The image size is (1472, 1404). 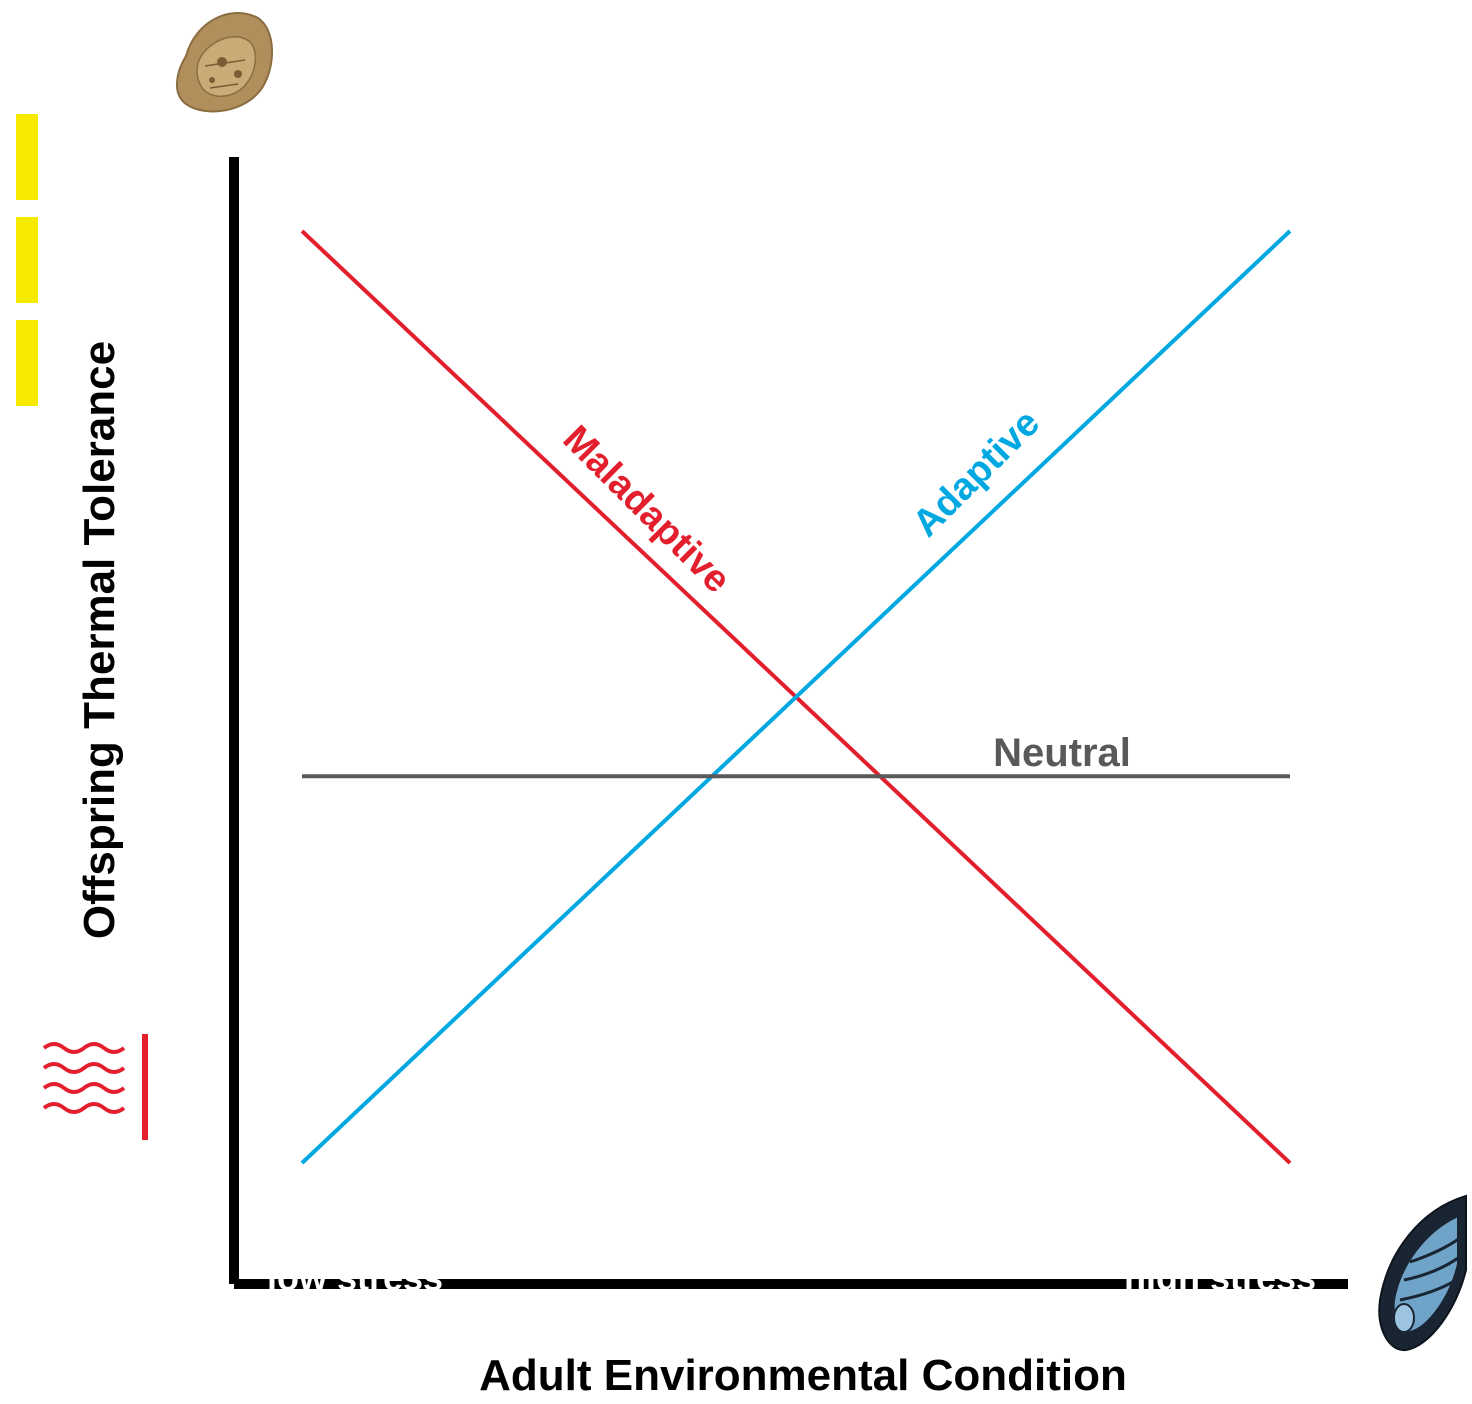 What do you see at coordinates (95, 1087) in the screenshot?
I see `heat-waves-icon` at bounding box center [95, 1087].